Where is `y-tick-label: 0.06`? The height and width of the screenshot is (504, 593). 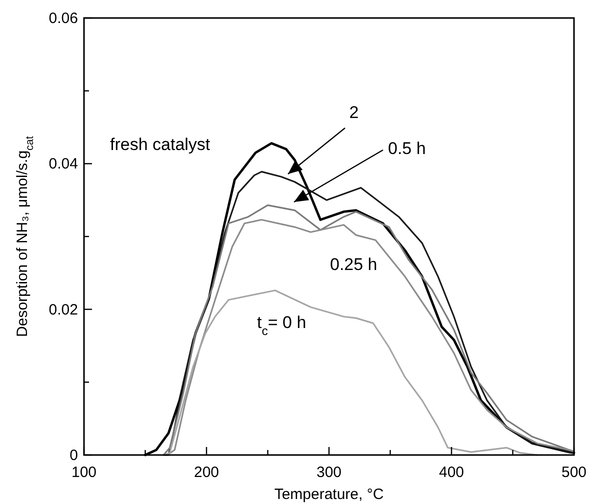
y-tick-label: 0.06 is located at coordinates (63, 18).